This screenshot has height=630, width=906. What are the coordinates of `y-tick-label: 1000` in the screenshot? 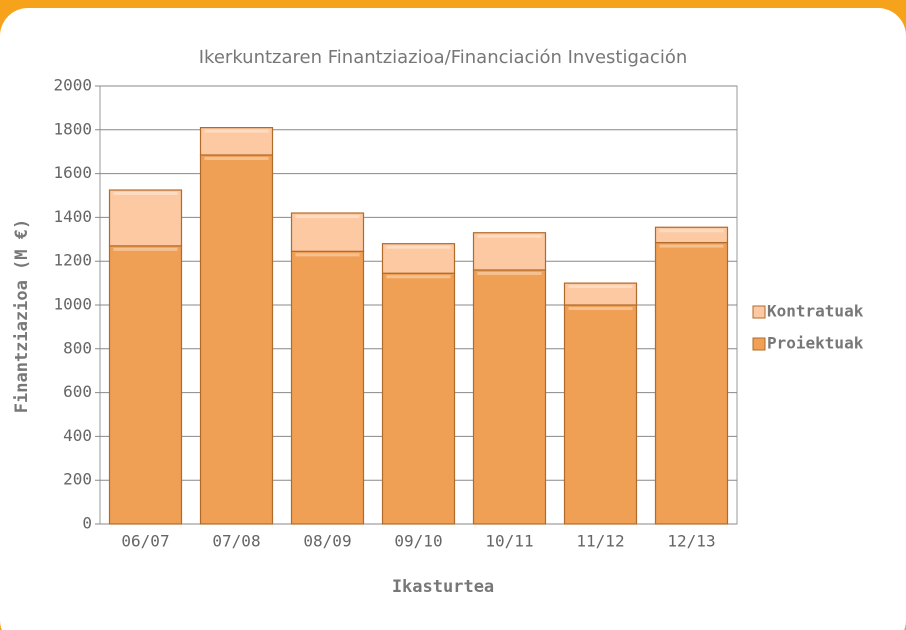 It's located at (72, 304).